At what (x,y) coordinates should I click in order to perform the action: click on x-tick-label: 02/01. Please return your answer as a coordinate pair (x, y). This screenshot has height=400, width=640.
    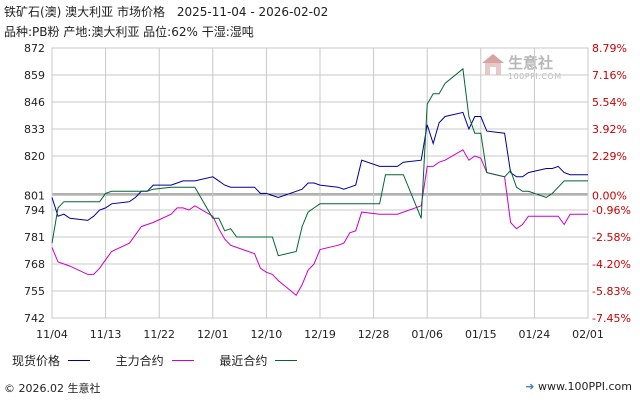
    Looking at the image, I should click on (588, 334).